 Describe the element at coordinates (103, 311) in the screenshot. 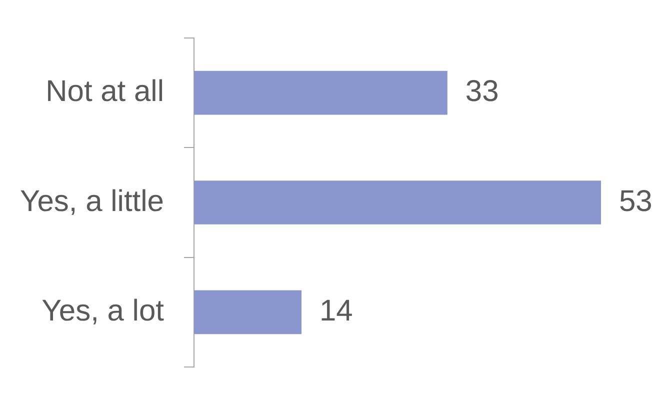

I see `y-tick-label: Yes, a lot` at that location.